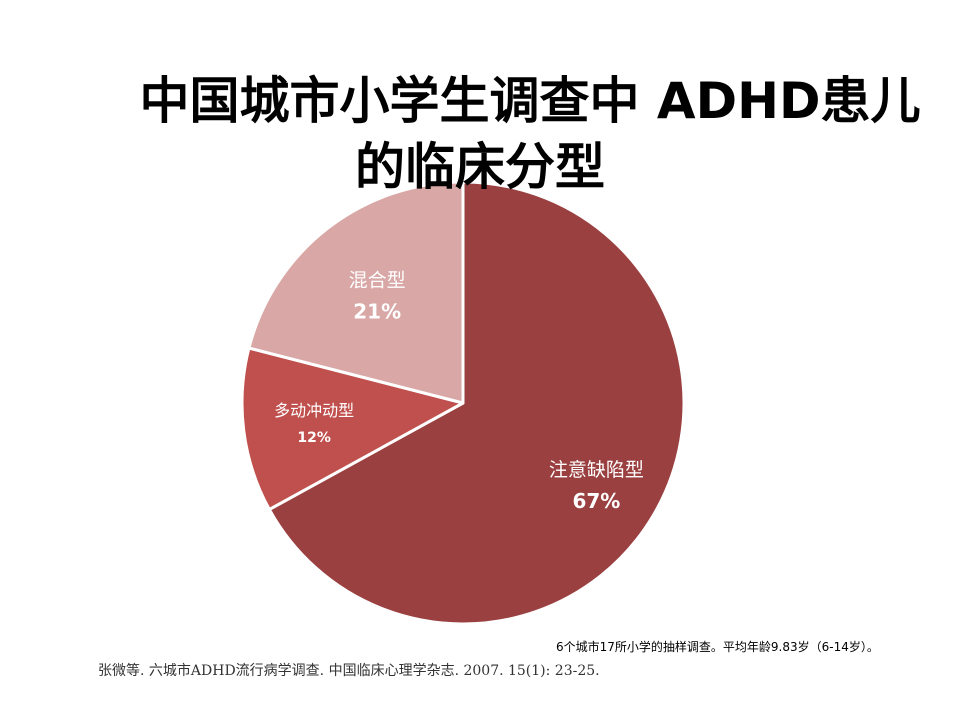  Describe the element at coordinates (377, 280) in the screenshot. I see `slice-name-label: 混合型` at that location.